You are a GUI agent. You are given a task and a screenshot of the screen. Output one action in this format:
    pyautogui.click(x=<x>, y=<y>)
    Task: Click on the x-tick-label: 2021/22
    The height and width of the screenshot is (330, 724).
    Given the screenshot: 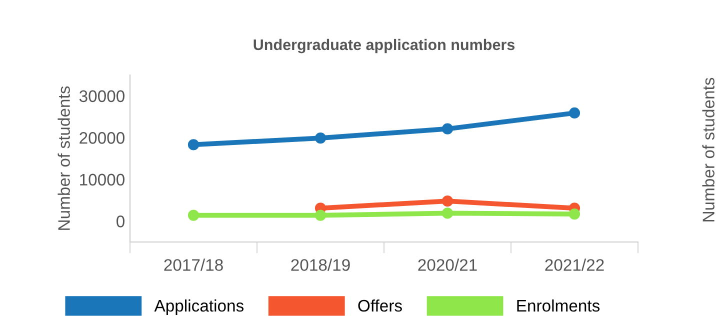 What is the action you would take?
    pyautogui.click(x=574, y=264)
    